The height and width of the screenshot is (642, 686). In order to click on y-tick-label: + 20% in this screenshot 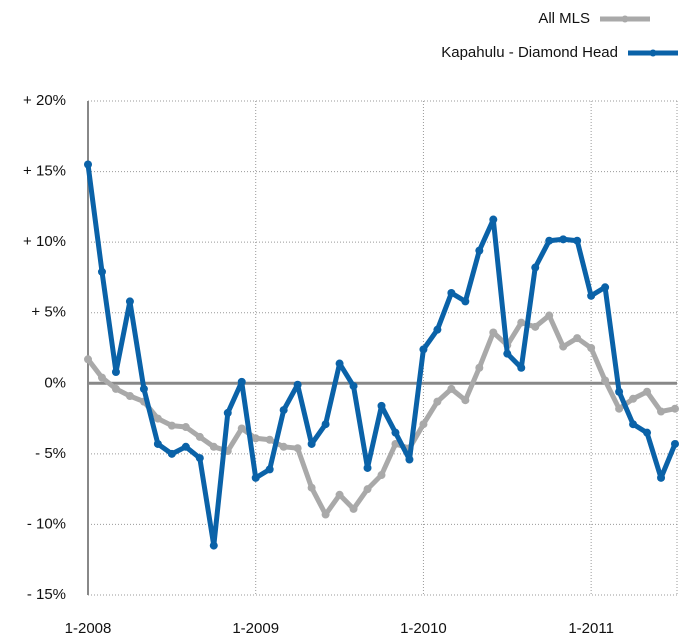, I will do `click(44, 100)`.